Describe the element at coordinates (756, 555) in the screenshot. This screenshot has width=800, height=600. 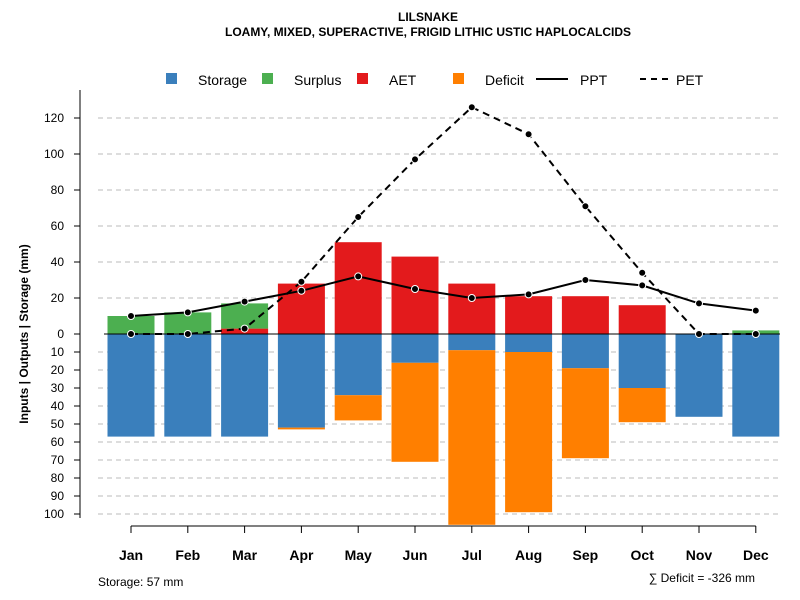
I see `x-tick-label: Dec` at that location.